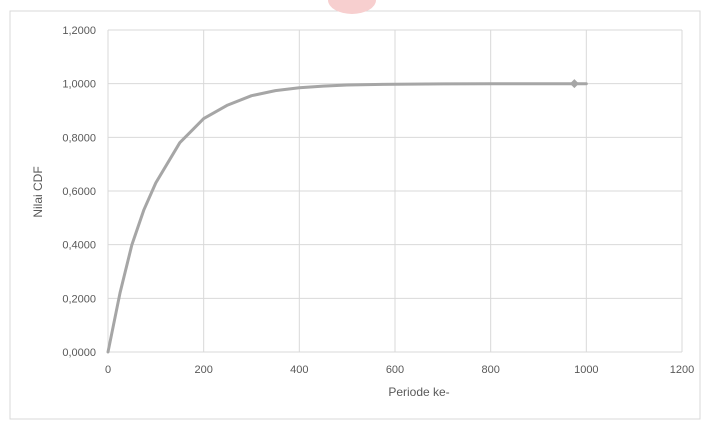 The height and width of the screenshot is (424, 705). Describe the element at coordinates (682, 370) in the screenshot. I see `x-tick-label: 1200` at that location.